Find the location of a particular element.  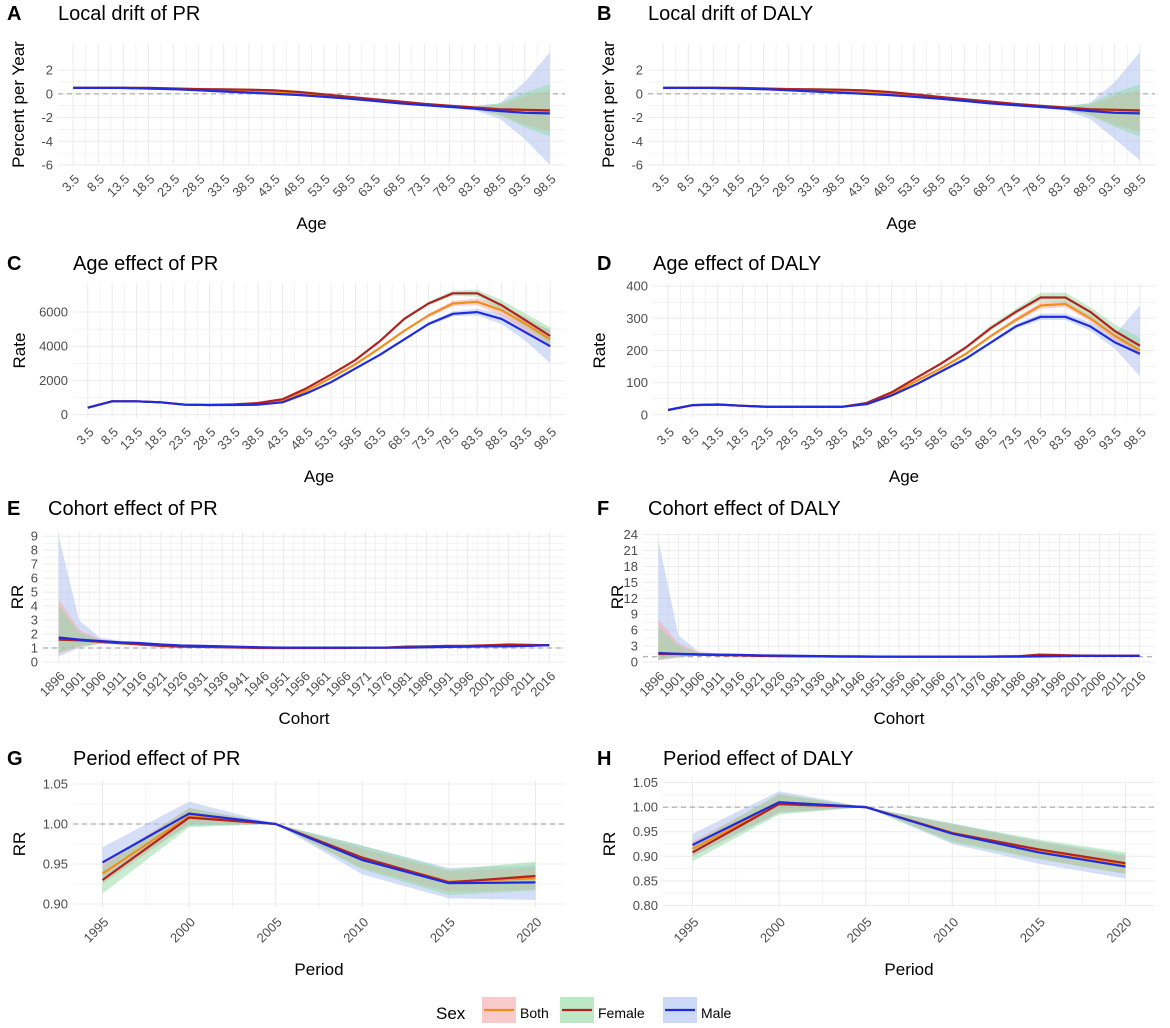

y-tick-label: 18 is located at coordinates (631, 566).